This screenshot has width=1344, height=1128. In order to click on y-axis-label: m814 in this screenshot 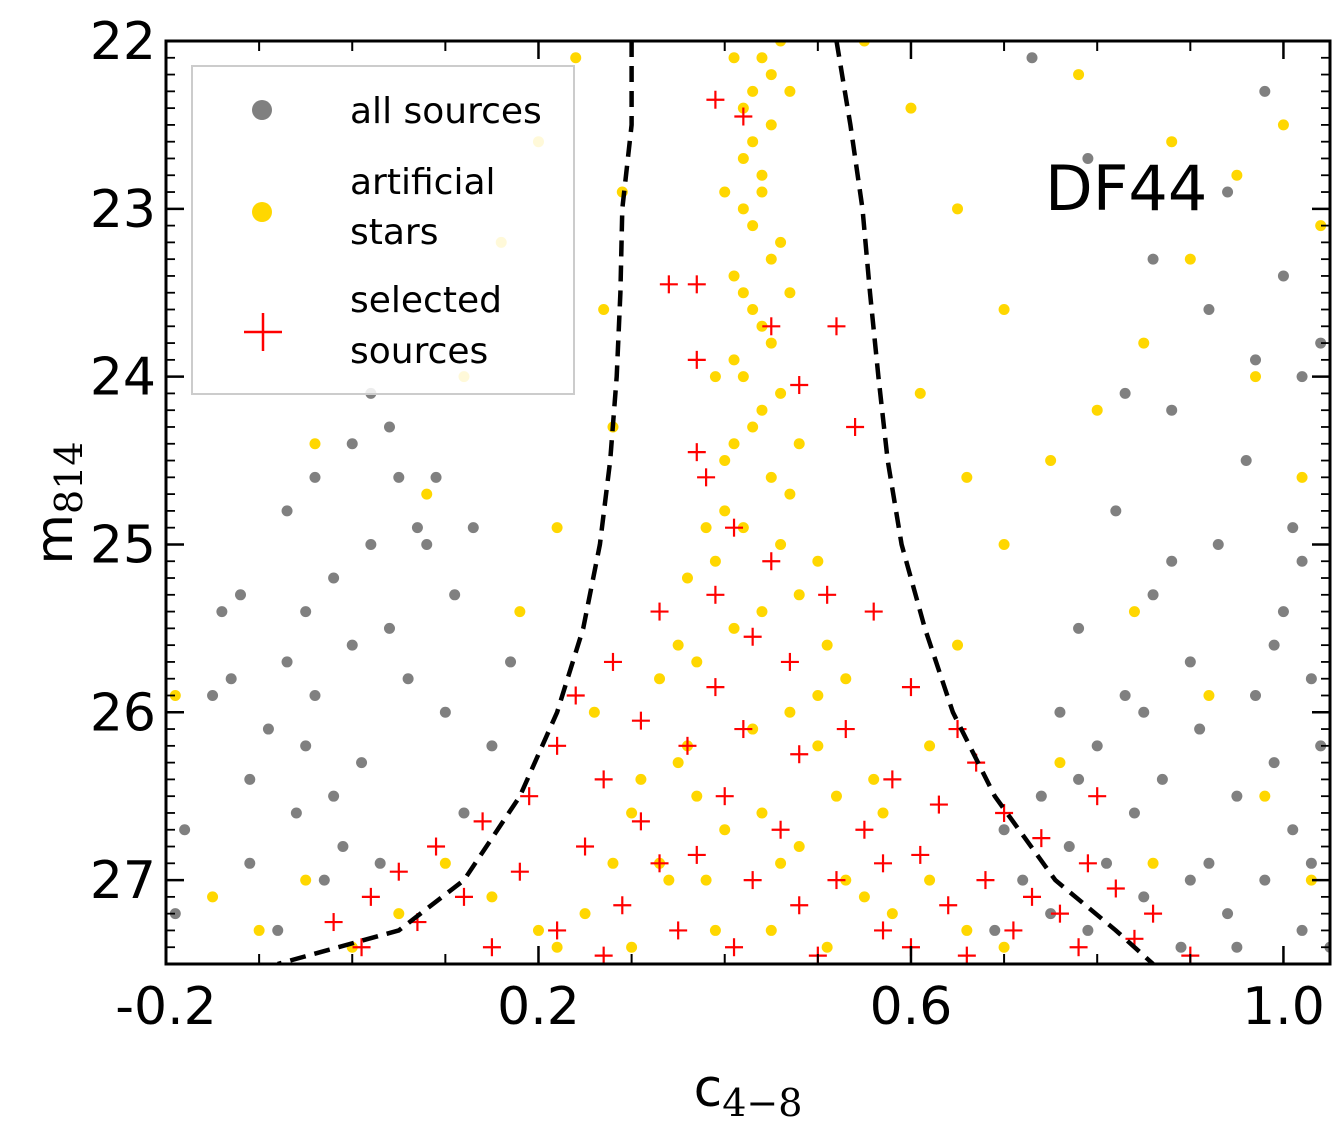, I will do `click(58, 502)`.